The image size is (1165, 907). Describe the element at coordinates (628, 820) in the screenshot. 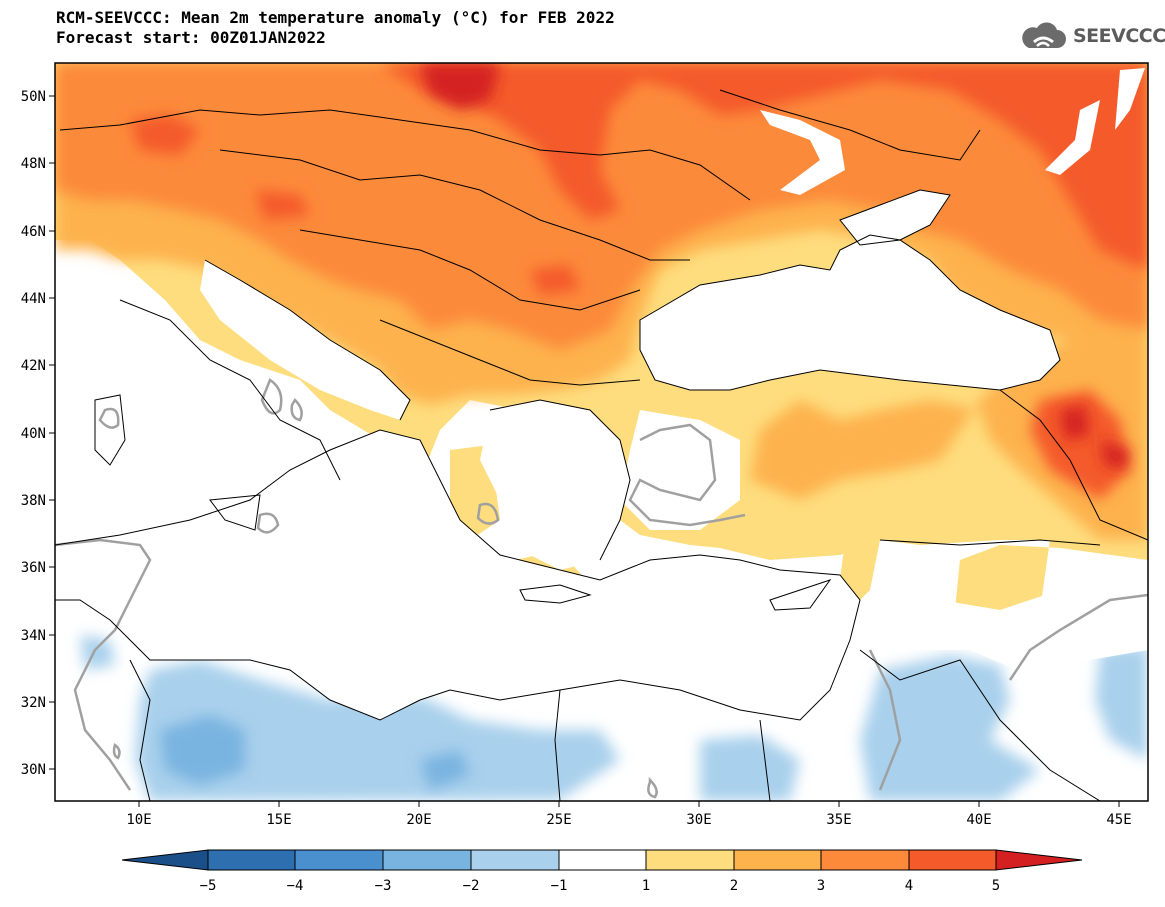

I see `lon-labels: 10E 15E 20E 25E 30E 35E 40E 45E` at that location.